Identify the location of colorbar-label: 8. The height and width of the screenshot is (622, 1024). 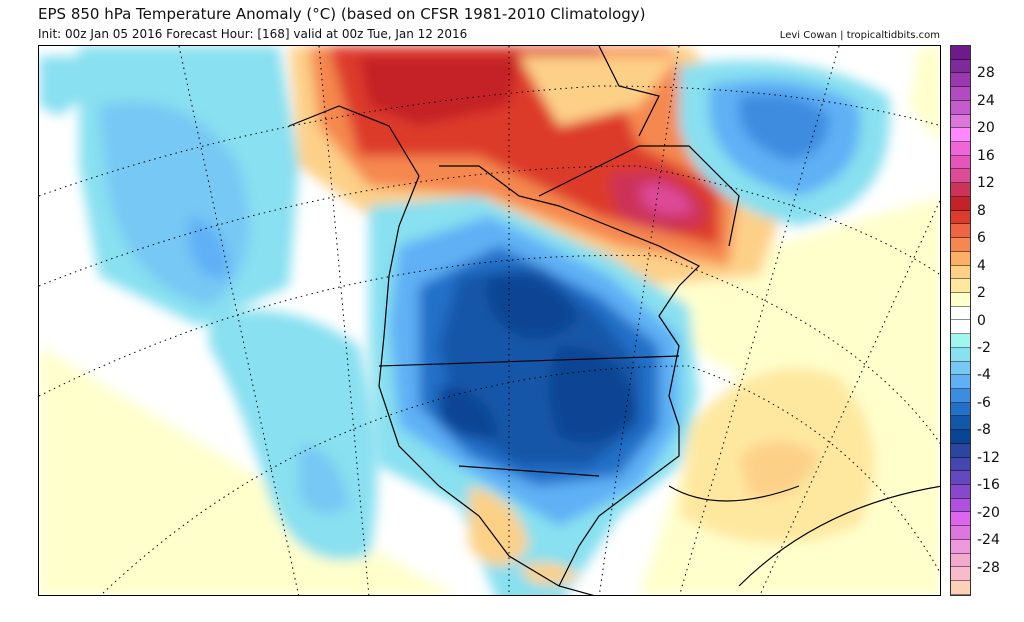
(981, 210).